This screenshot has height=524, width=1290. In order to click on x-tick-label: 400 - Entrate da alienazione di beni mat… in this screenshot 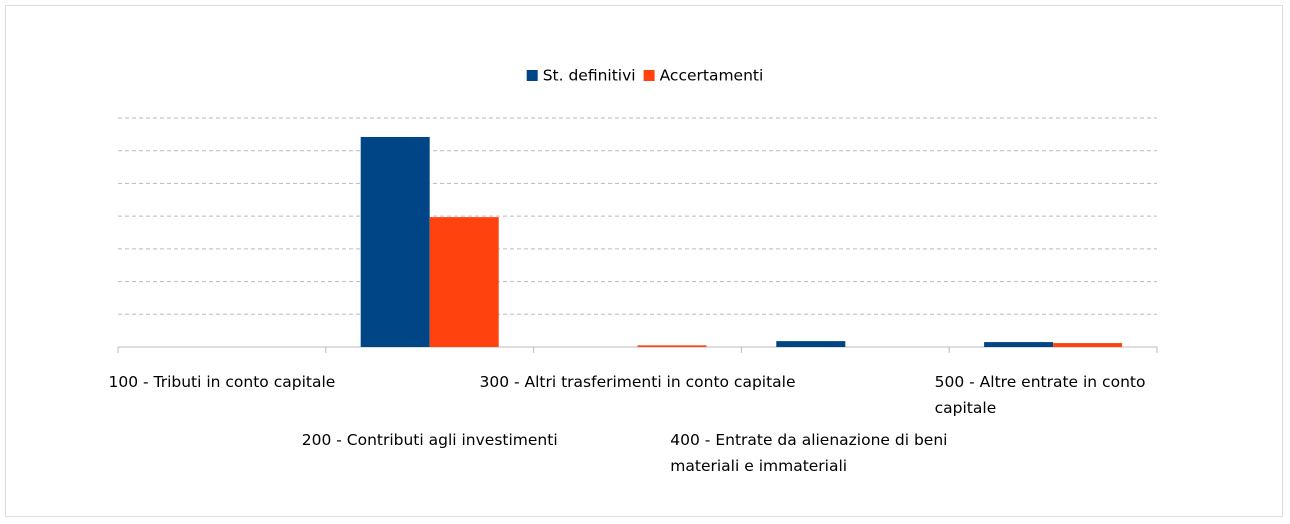, I will do `click(809, 453)`.